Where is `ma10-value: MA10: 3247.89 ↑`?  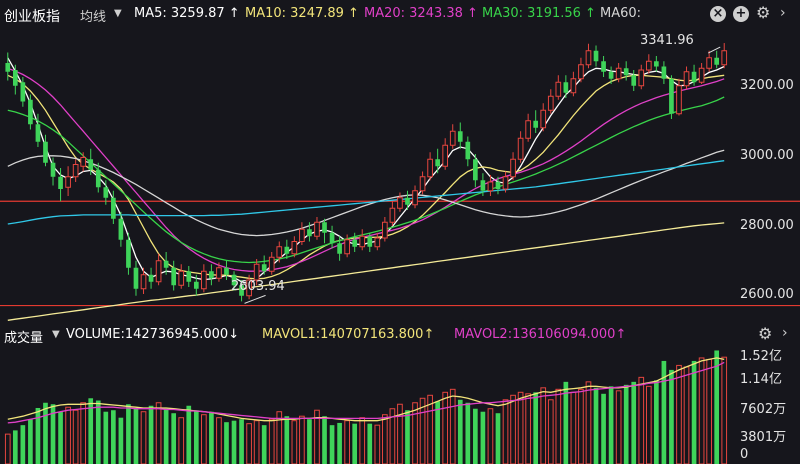
ma10-value: MA10: 3247.89 ↑ is located at coordinates (302, 13).